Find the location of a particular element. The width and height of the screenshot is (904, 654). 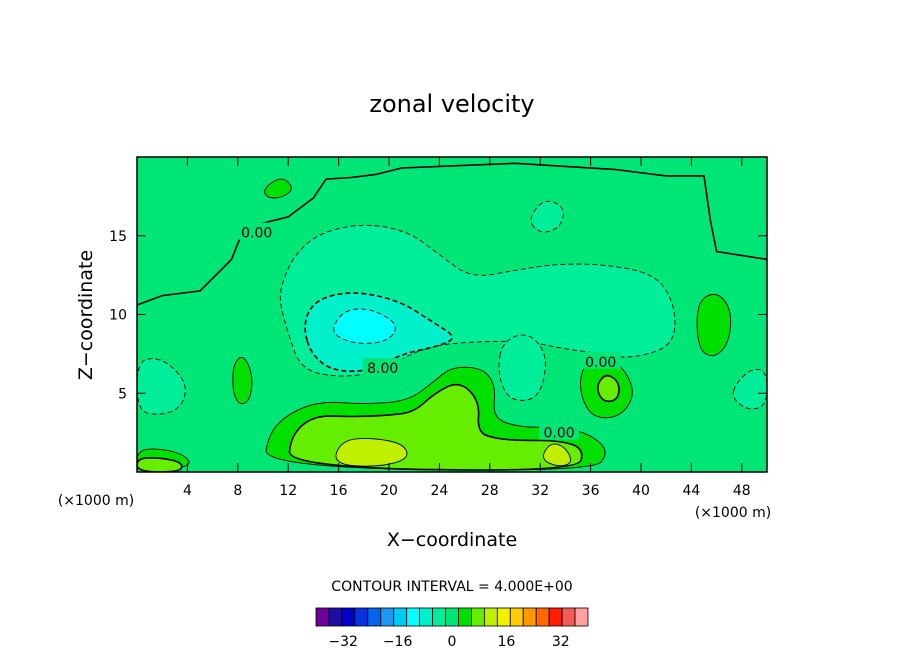

x-tick-label: 28 is located at coordinates (490, 491).